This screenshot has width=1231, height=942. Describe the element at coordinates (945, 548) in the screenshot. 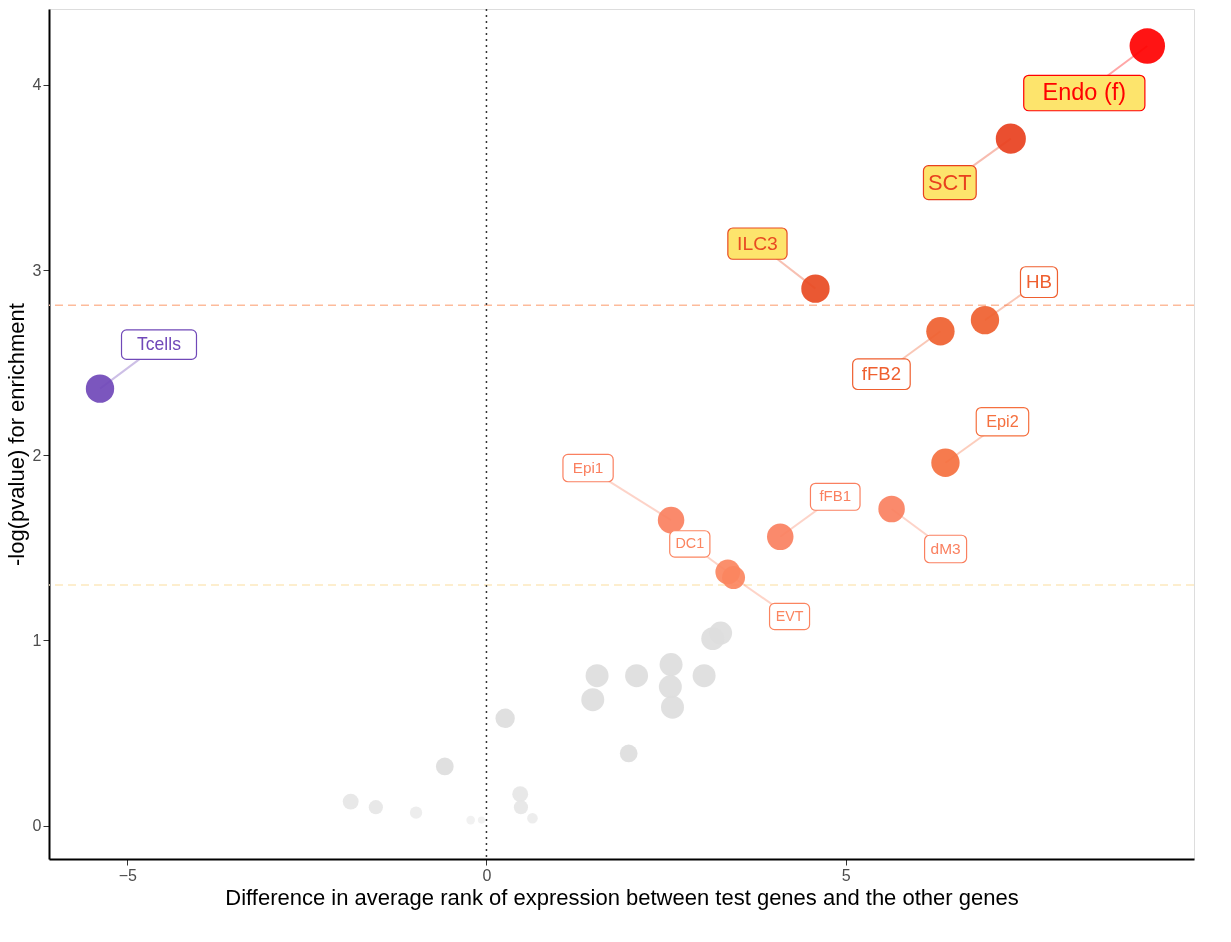

I see `annotation: dM3` at that location.